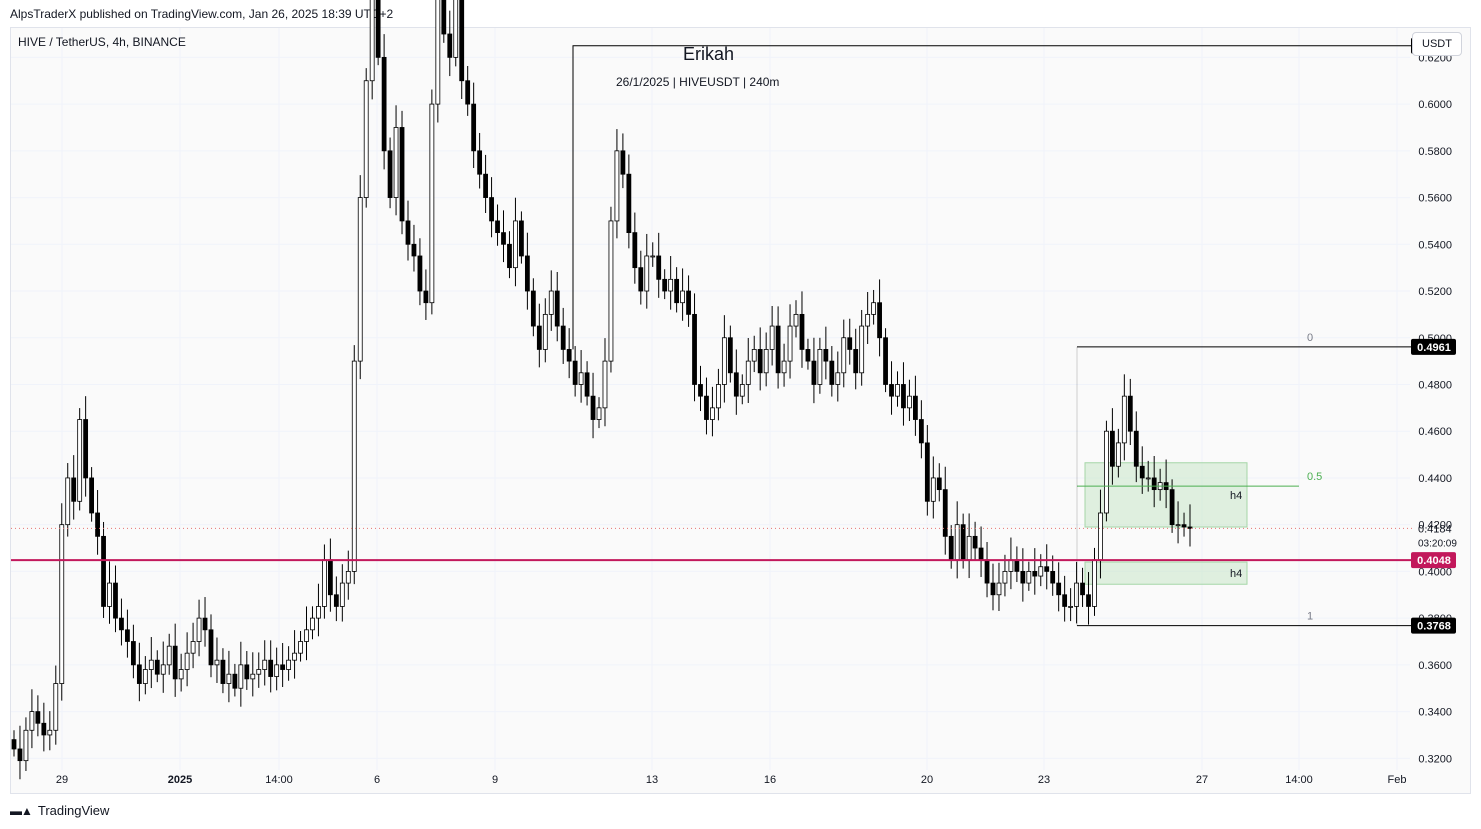  Describe the element at coordinates (1310, 338) in the screenshot. I see `fib-level-label: 0` at that location.